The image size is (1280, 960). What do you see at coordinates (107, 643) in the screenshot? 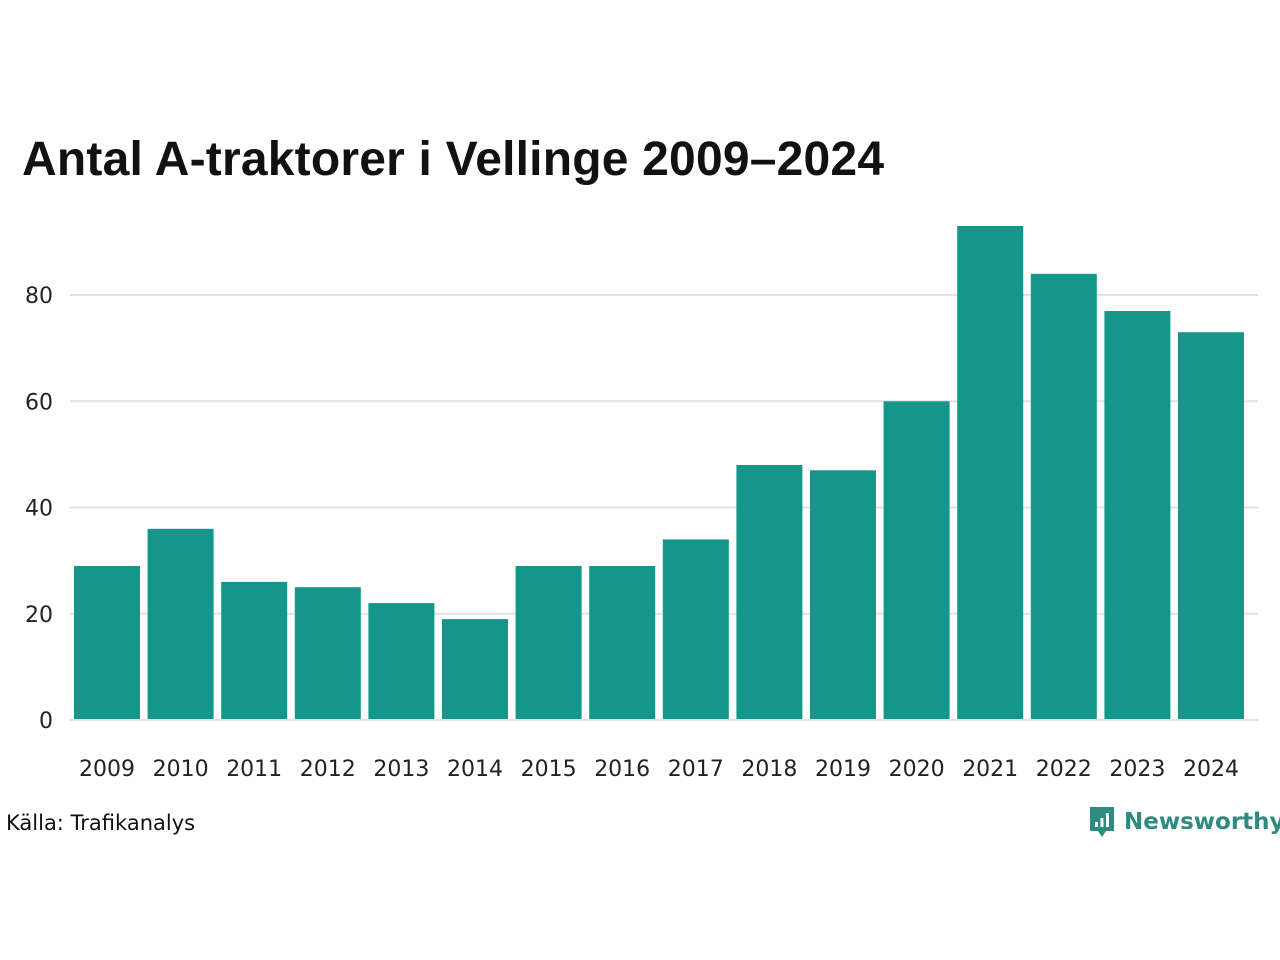
I see `bar-2009` at bounding box center [107, 643].